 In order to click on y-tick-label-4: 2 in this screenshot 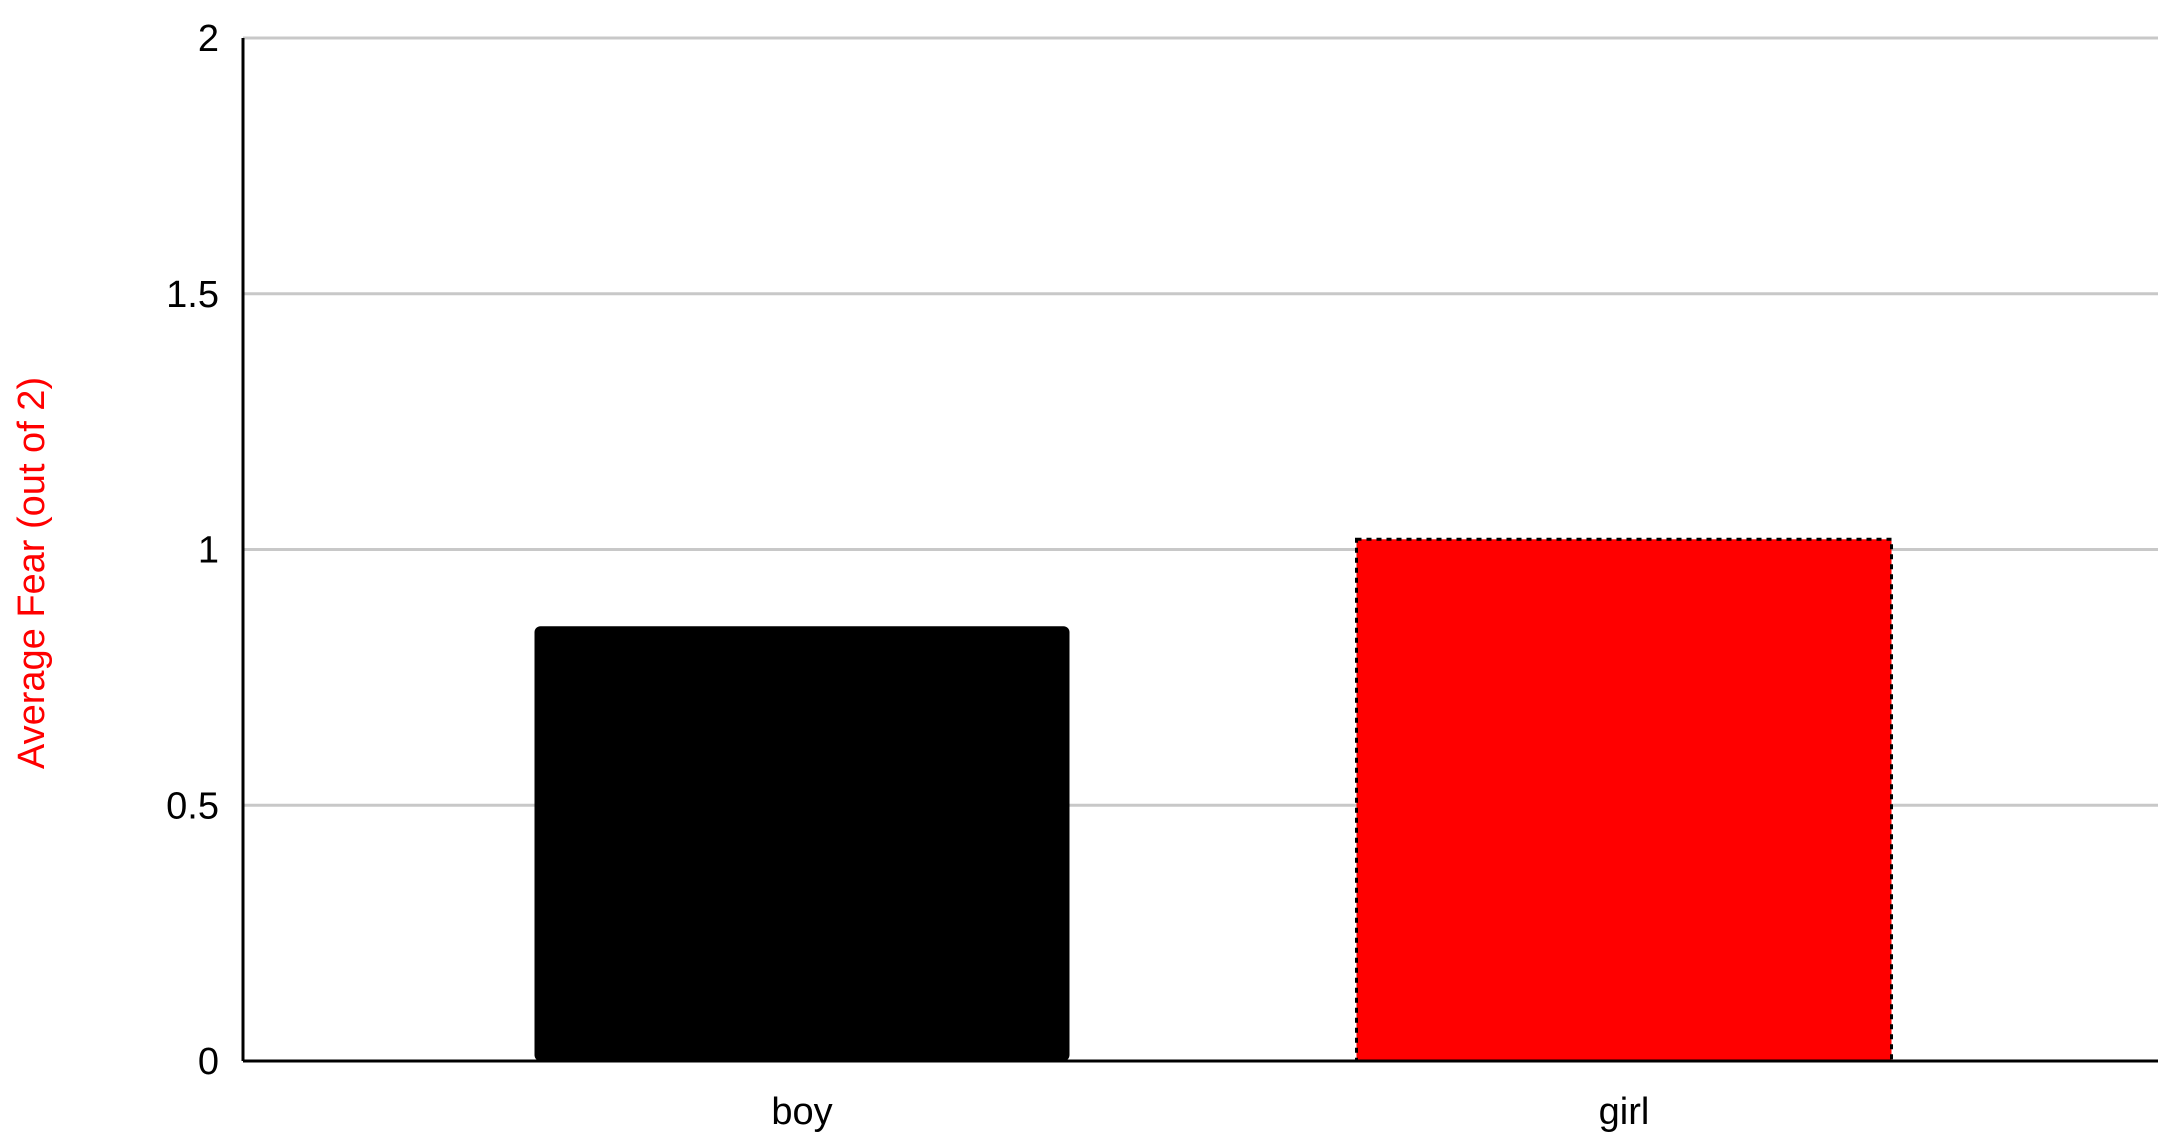, I will do `click(208, 39)`.